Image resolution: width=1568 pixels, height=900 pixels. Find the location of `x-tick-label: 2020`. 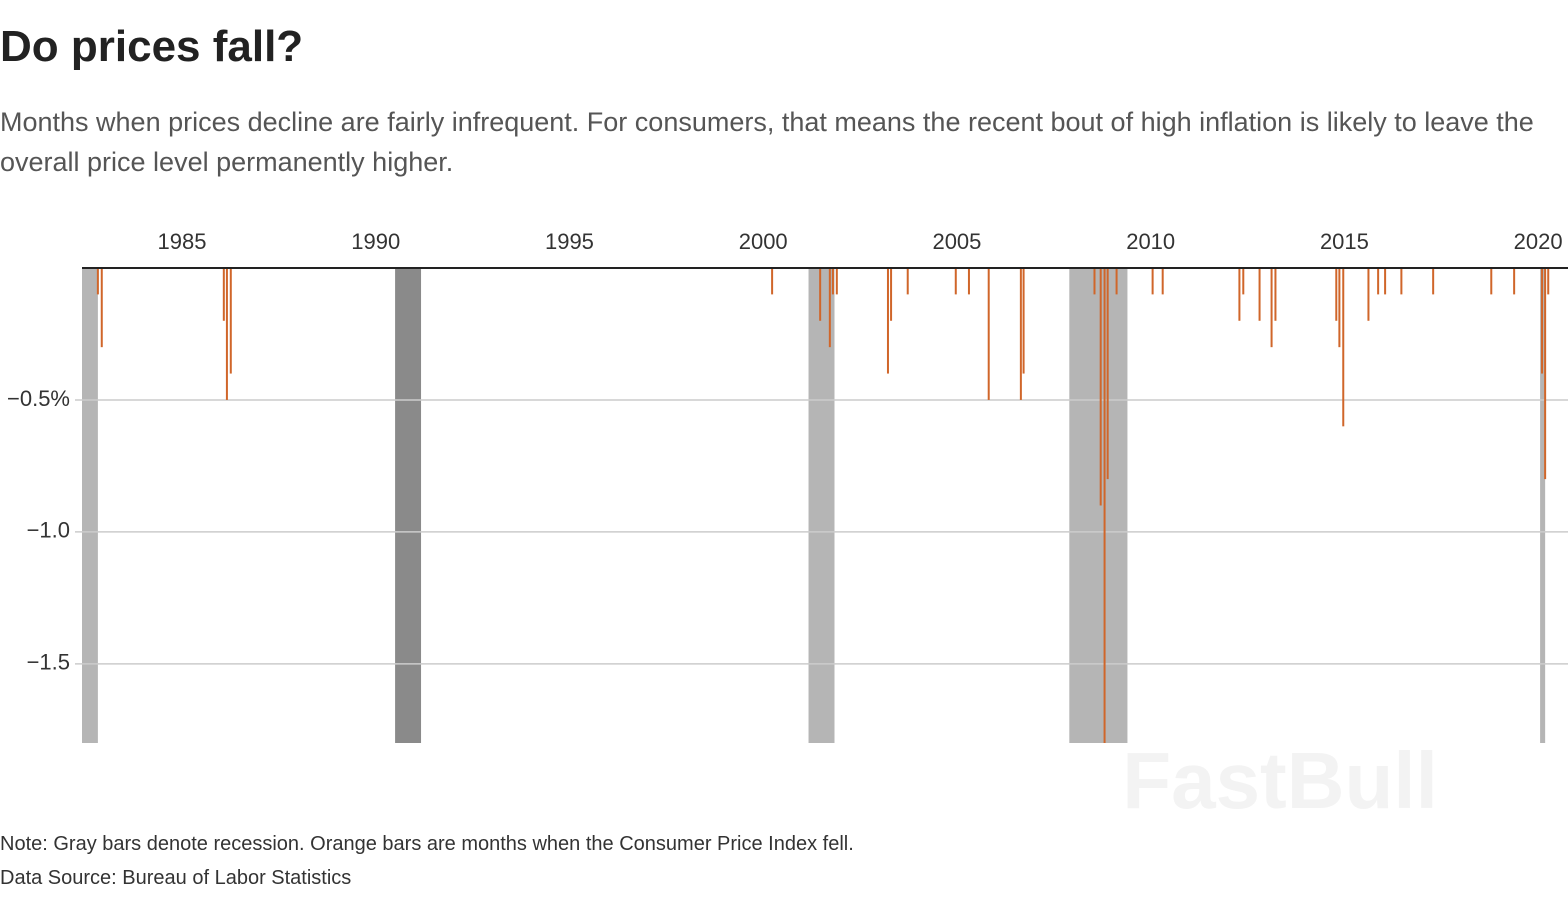

x-tick-label: 2020 is located at coordinates (1538, 241).